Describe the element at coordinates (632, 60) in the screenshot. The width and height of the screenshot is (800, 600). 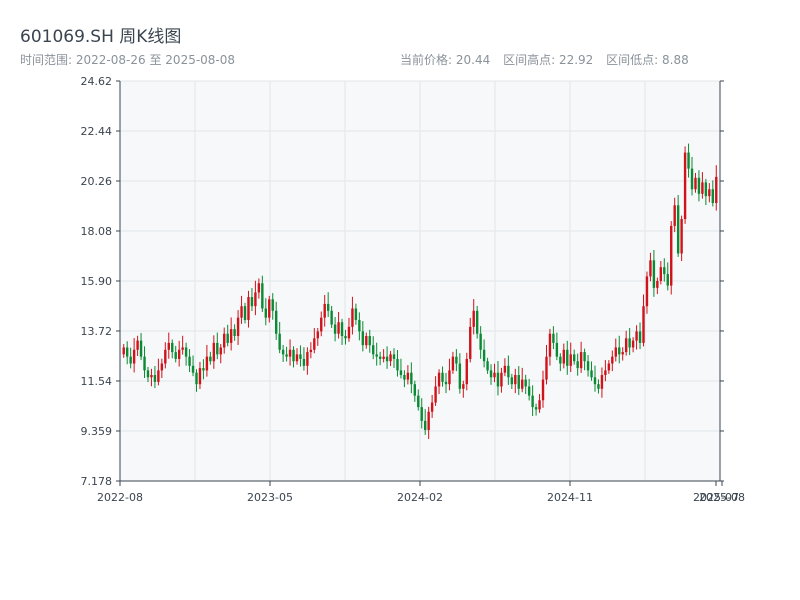
I see `range-low-label: 区间低点:` at that location.